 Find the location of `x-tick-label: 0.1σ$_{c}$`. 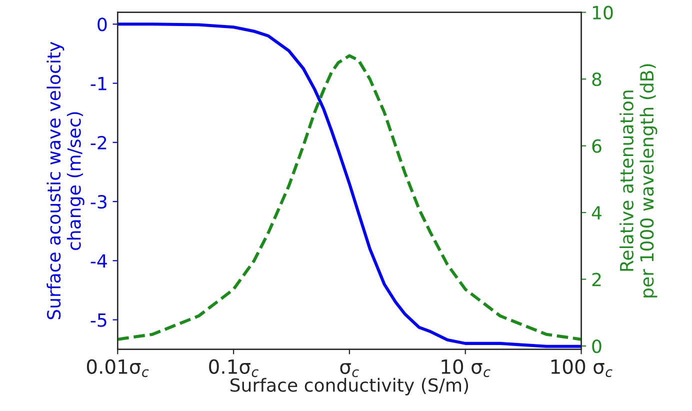

x-tick-label: 0.1σ$_{c}$ is located at coordinates (234, 368).